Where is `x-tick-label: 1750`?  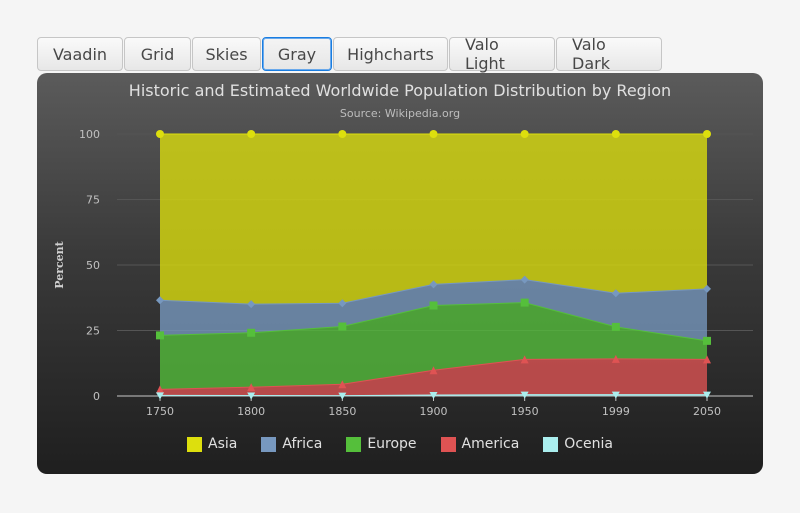 x-tick-label: 1750 is located at coordinates (160, 411).